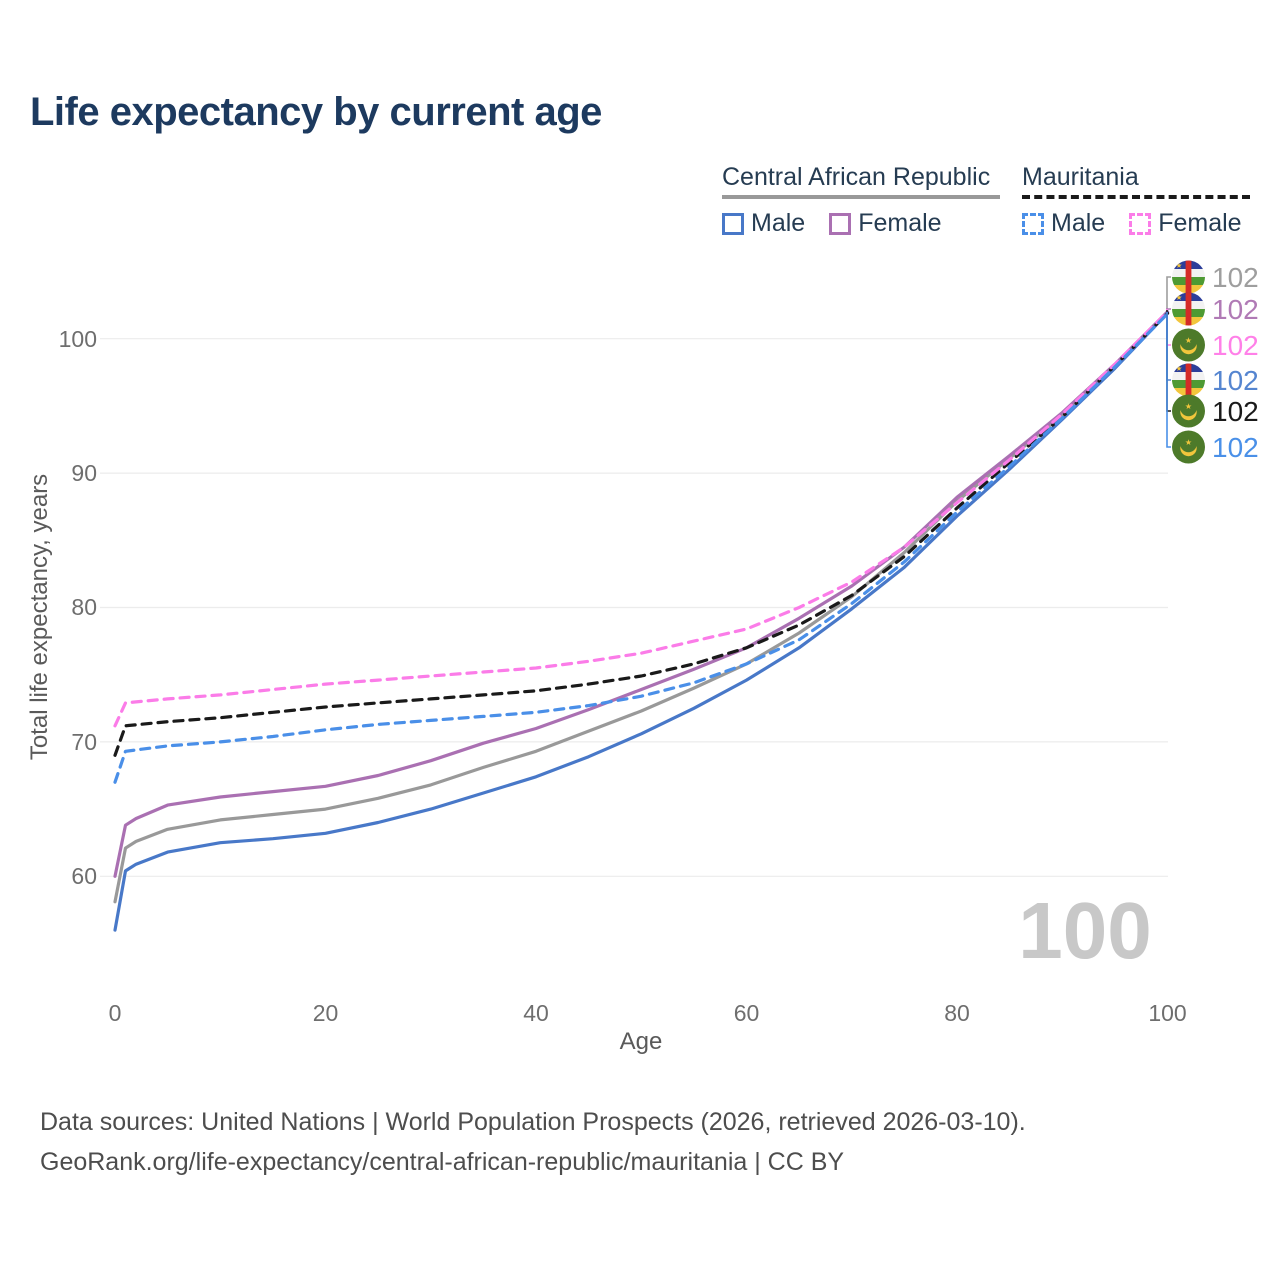 The width and height of the screenshot is (1280, 1280). Describe the element at coordinates (84, 876) in the screenshot. I see `y-tick: 60` at that location.